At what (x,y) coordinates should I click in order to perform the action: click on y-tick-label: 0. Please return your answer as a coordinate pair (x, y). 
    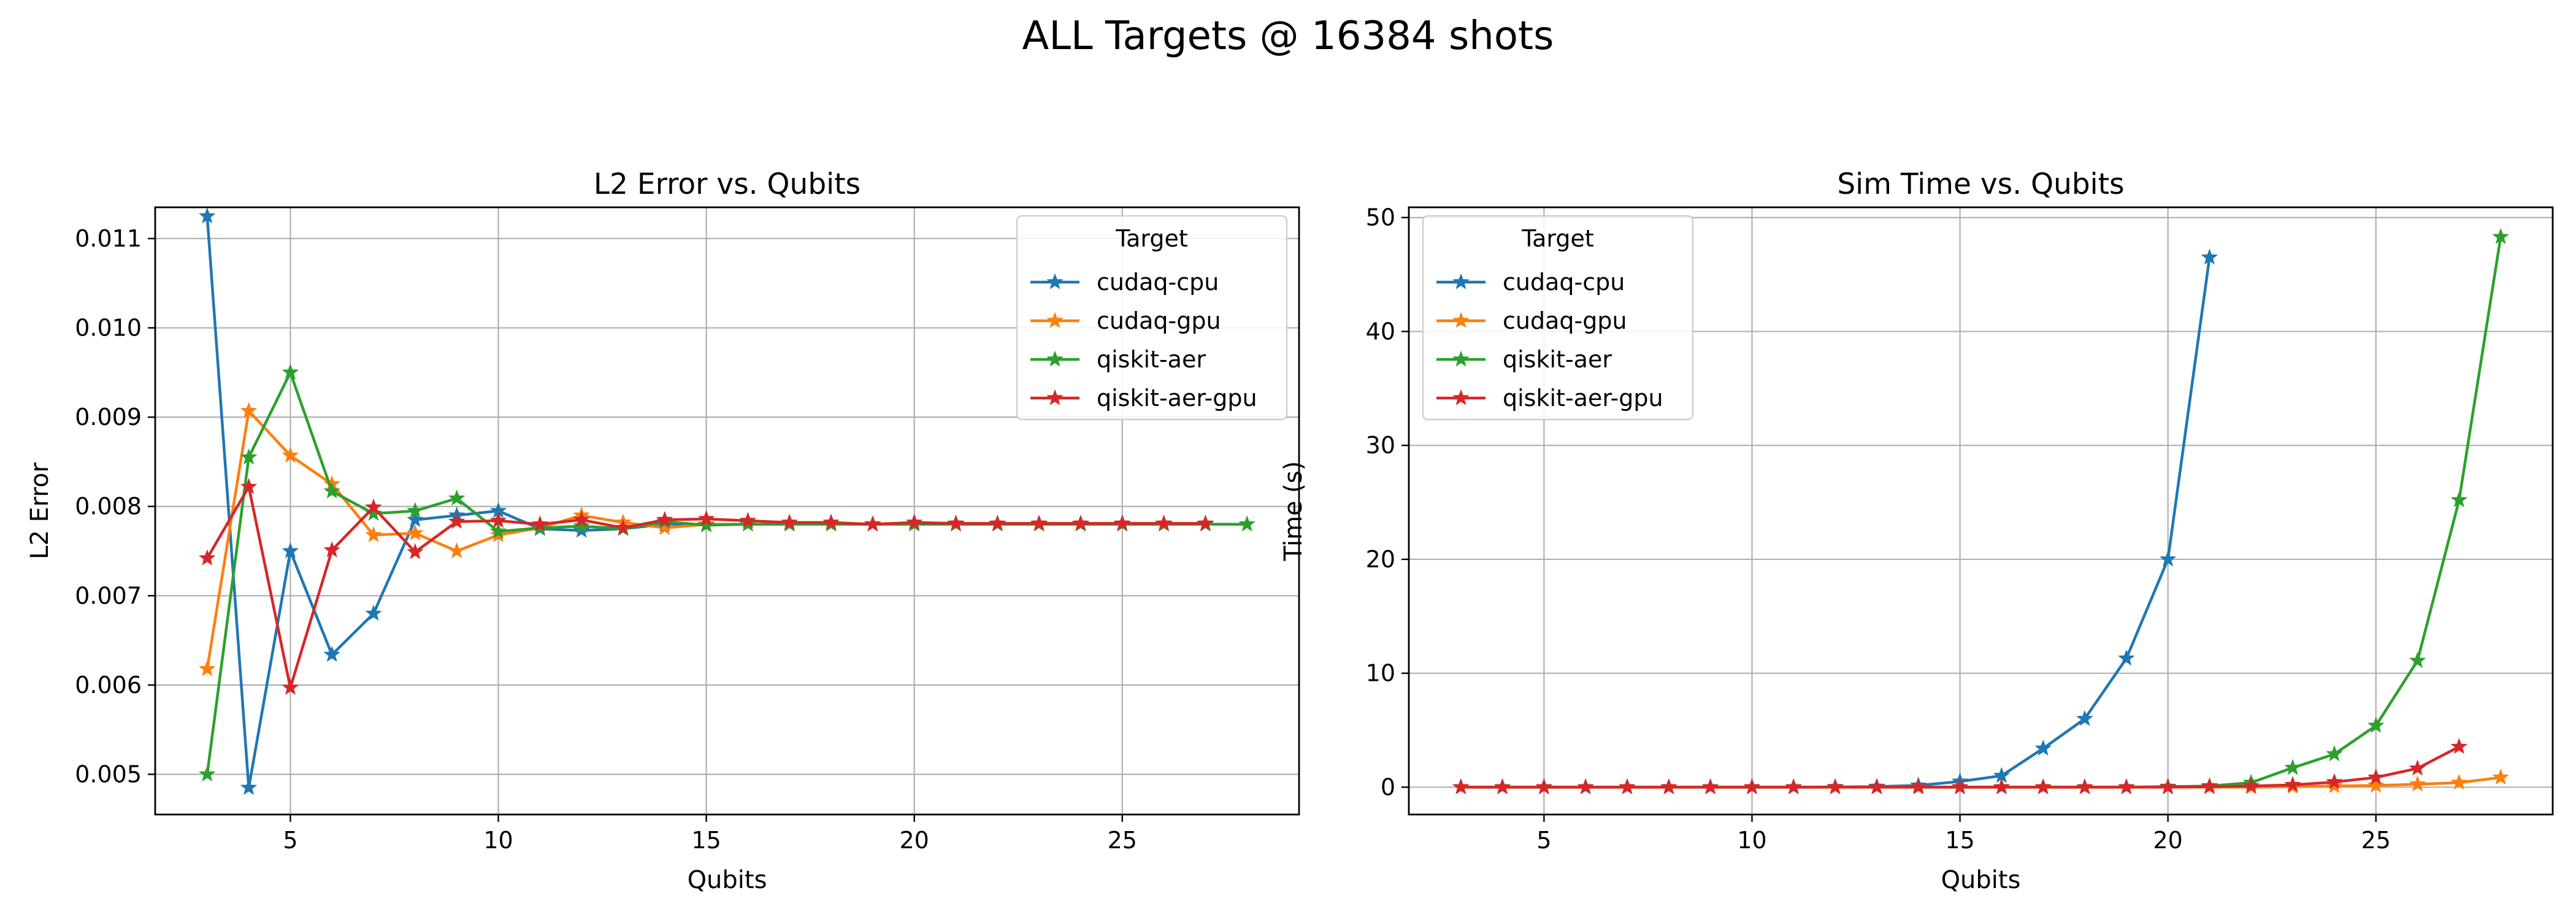
    Looking at the image, I should click on (1388, 786).